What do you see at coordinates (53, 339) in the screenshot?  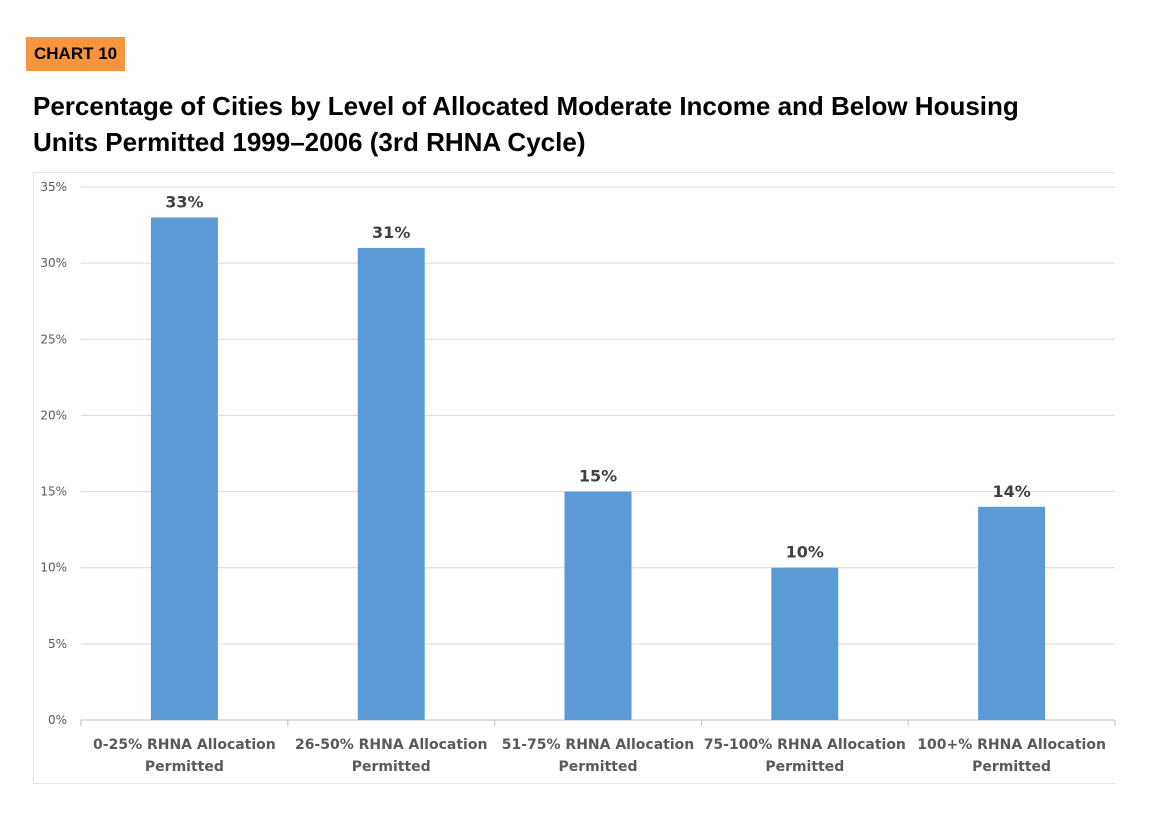 I see `y-tick-label: 25%` at bounding box center [53, 339].